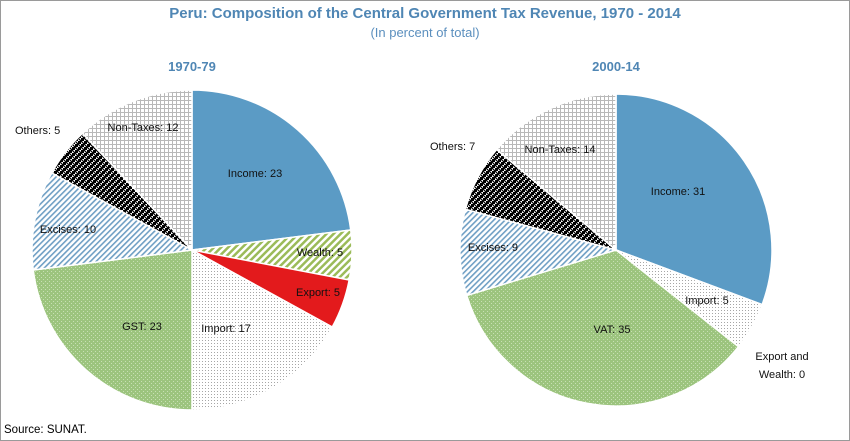 The height and width of the screenshot is (441, 850). Describe the element at coordinates (560, 150) in the screenshot. I see `pie2-label-non-taxes: Non-Taxes: 14` at that location.